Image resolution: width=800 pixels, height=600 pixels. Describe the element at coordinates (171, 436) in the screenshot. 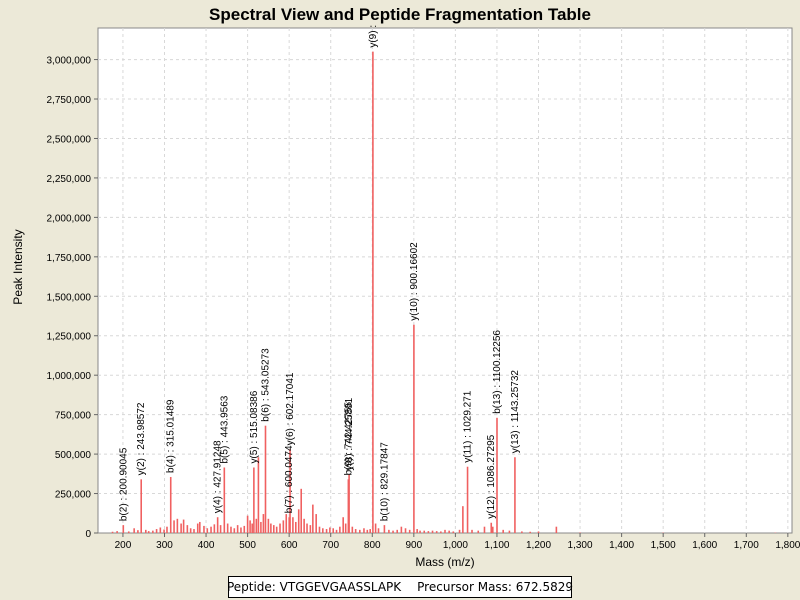

I see `peak-annotation: b(4) : 315.01489` at that location.